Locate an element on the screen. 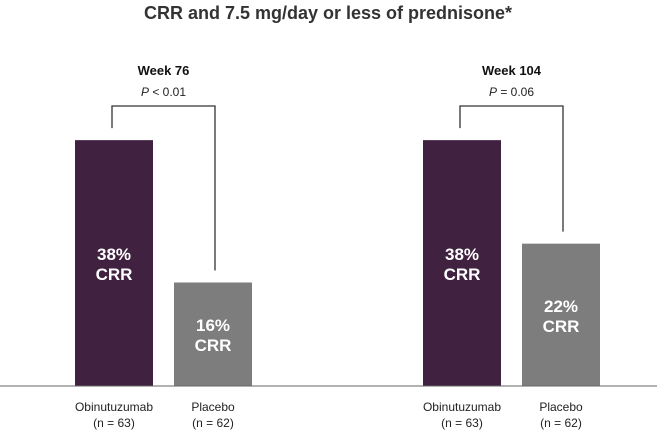  p-value-label: P = 0.06 is located at coordinates (511, 92).